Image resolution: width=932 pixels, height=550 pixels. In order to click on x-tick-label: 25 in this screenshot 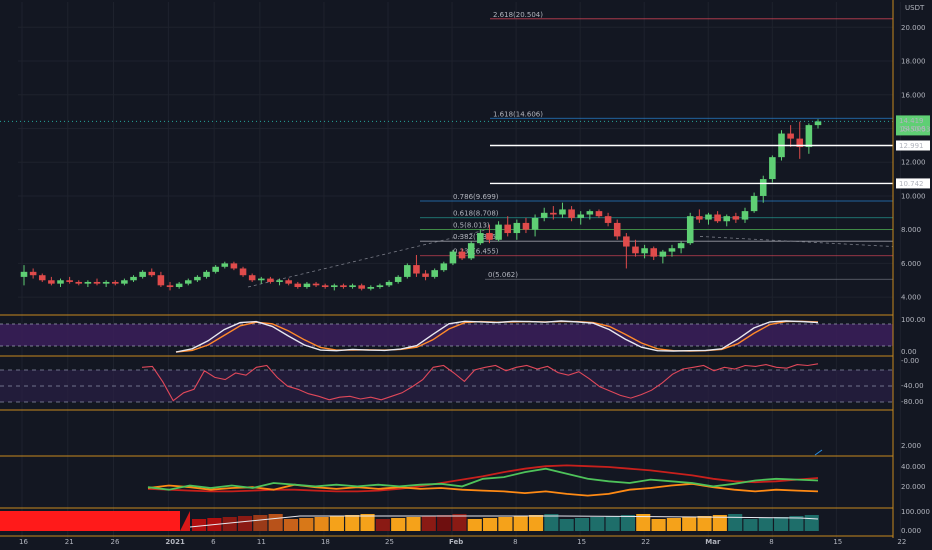, I will do `click(389, 542)`.